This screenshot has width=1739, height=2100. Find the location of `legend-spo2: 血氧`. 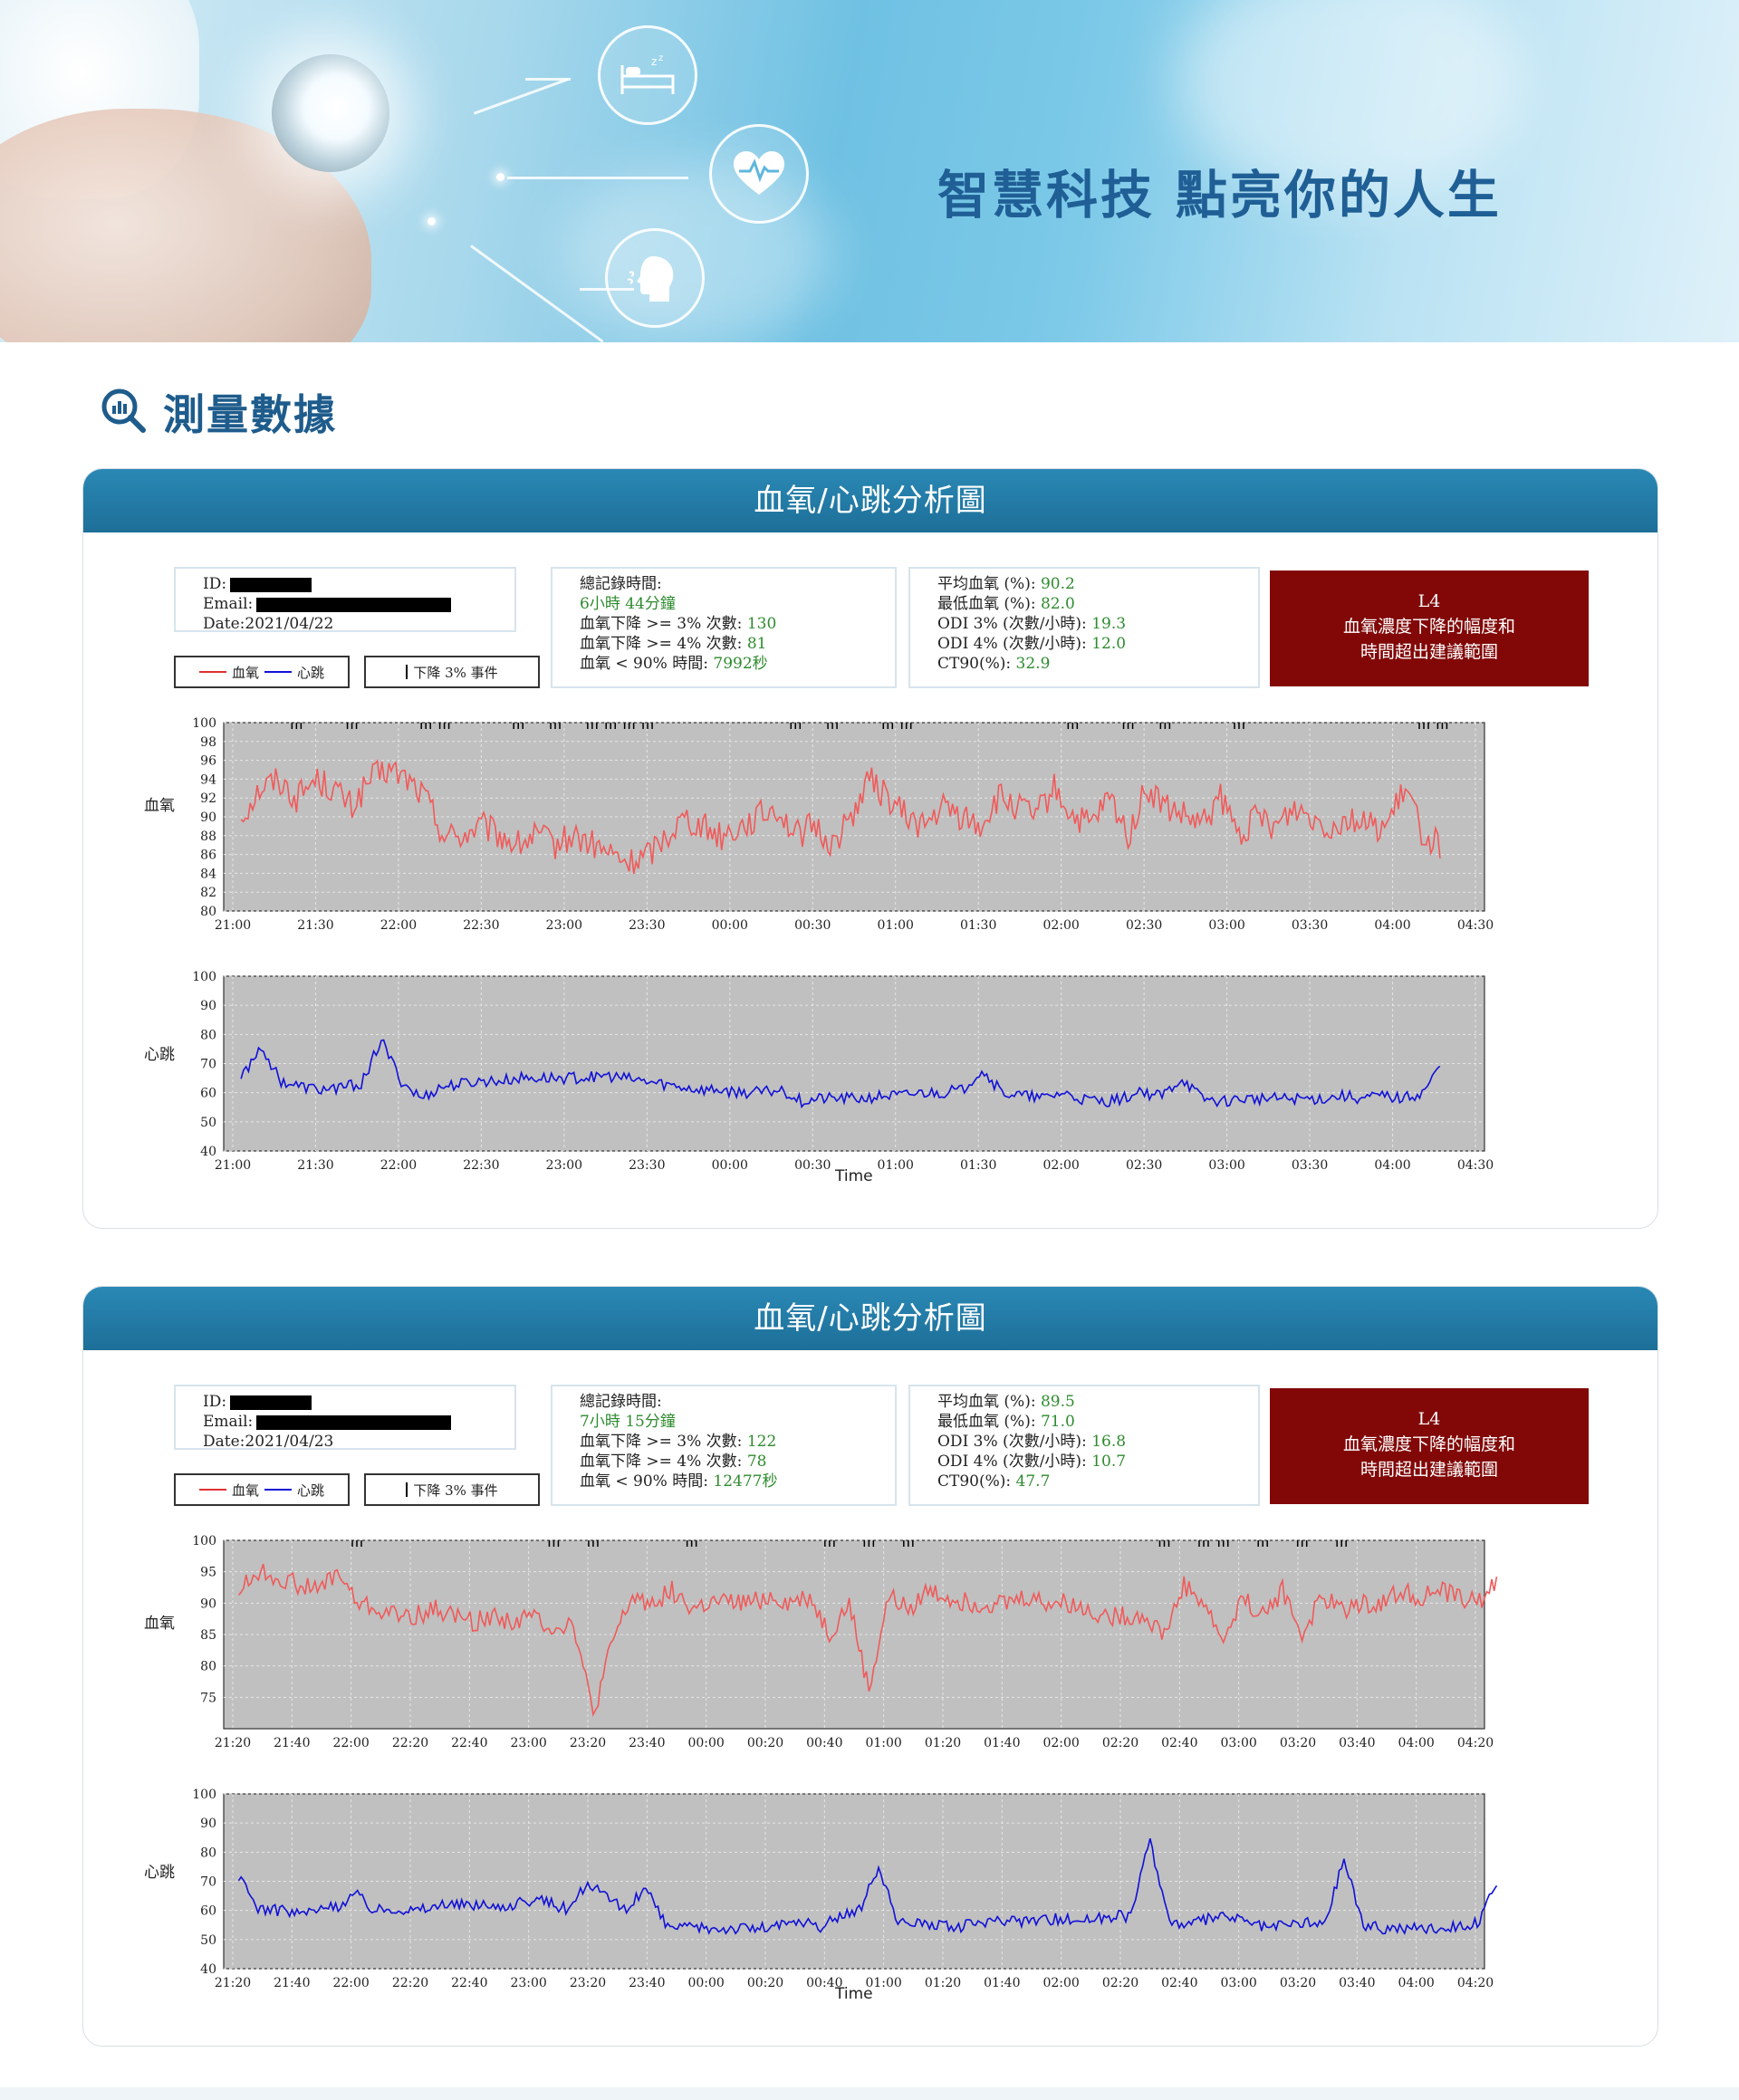

legend-spo2: 血氧 is located at coordinates (245, 672).